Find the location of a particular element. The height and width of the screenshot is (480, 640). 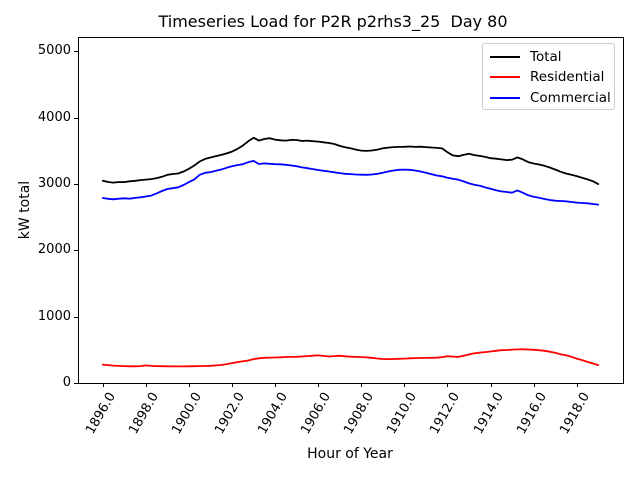

legend: Total Residential Commercial is located at coordinates (548, 76).